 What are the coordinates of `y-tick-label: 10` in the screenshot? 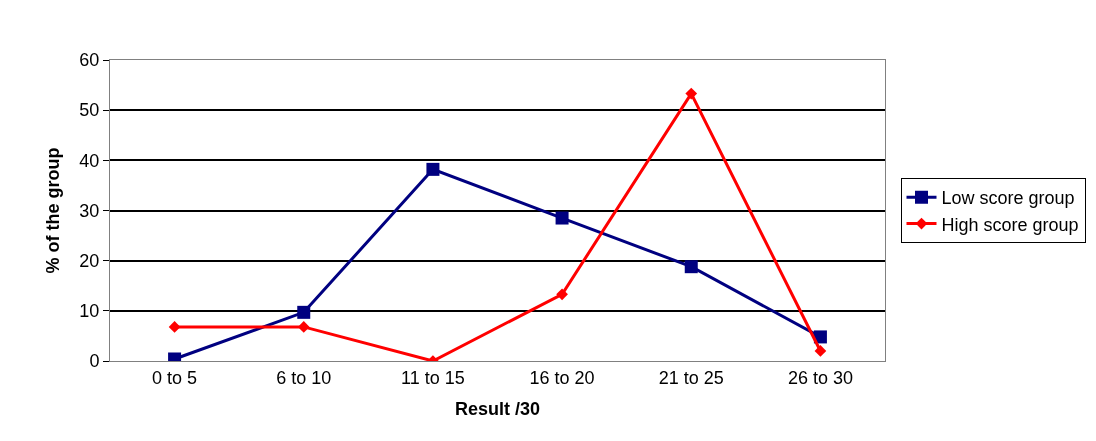 It's located at (89, 311).